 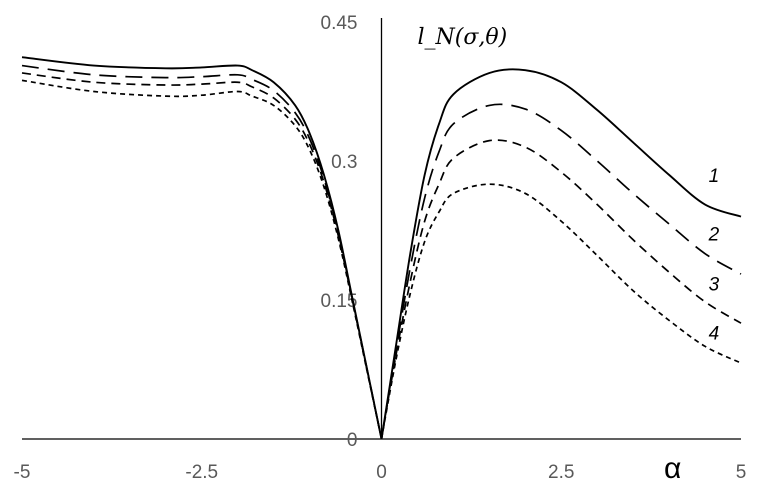 I want to click on curve-label-3: 3, so click(x=714, y=284).